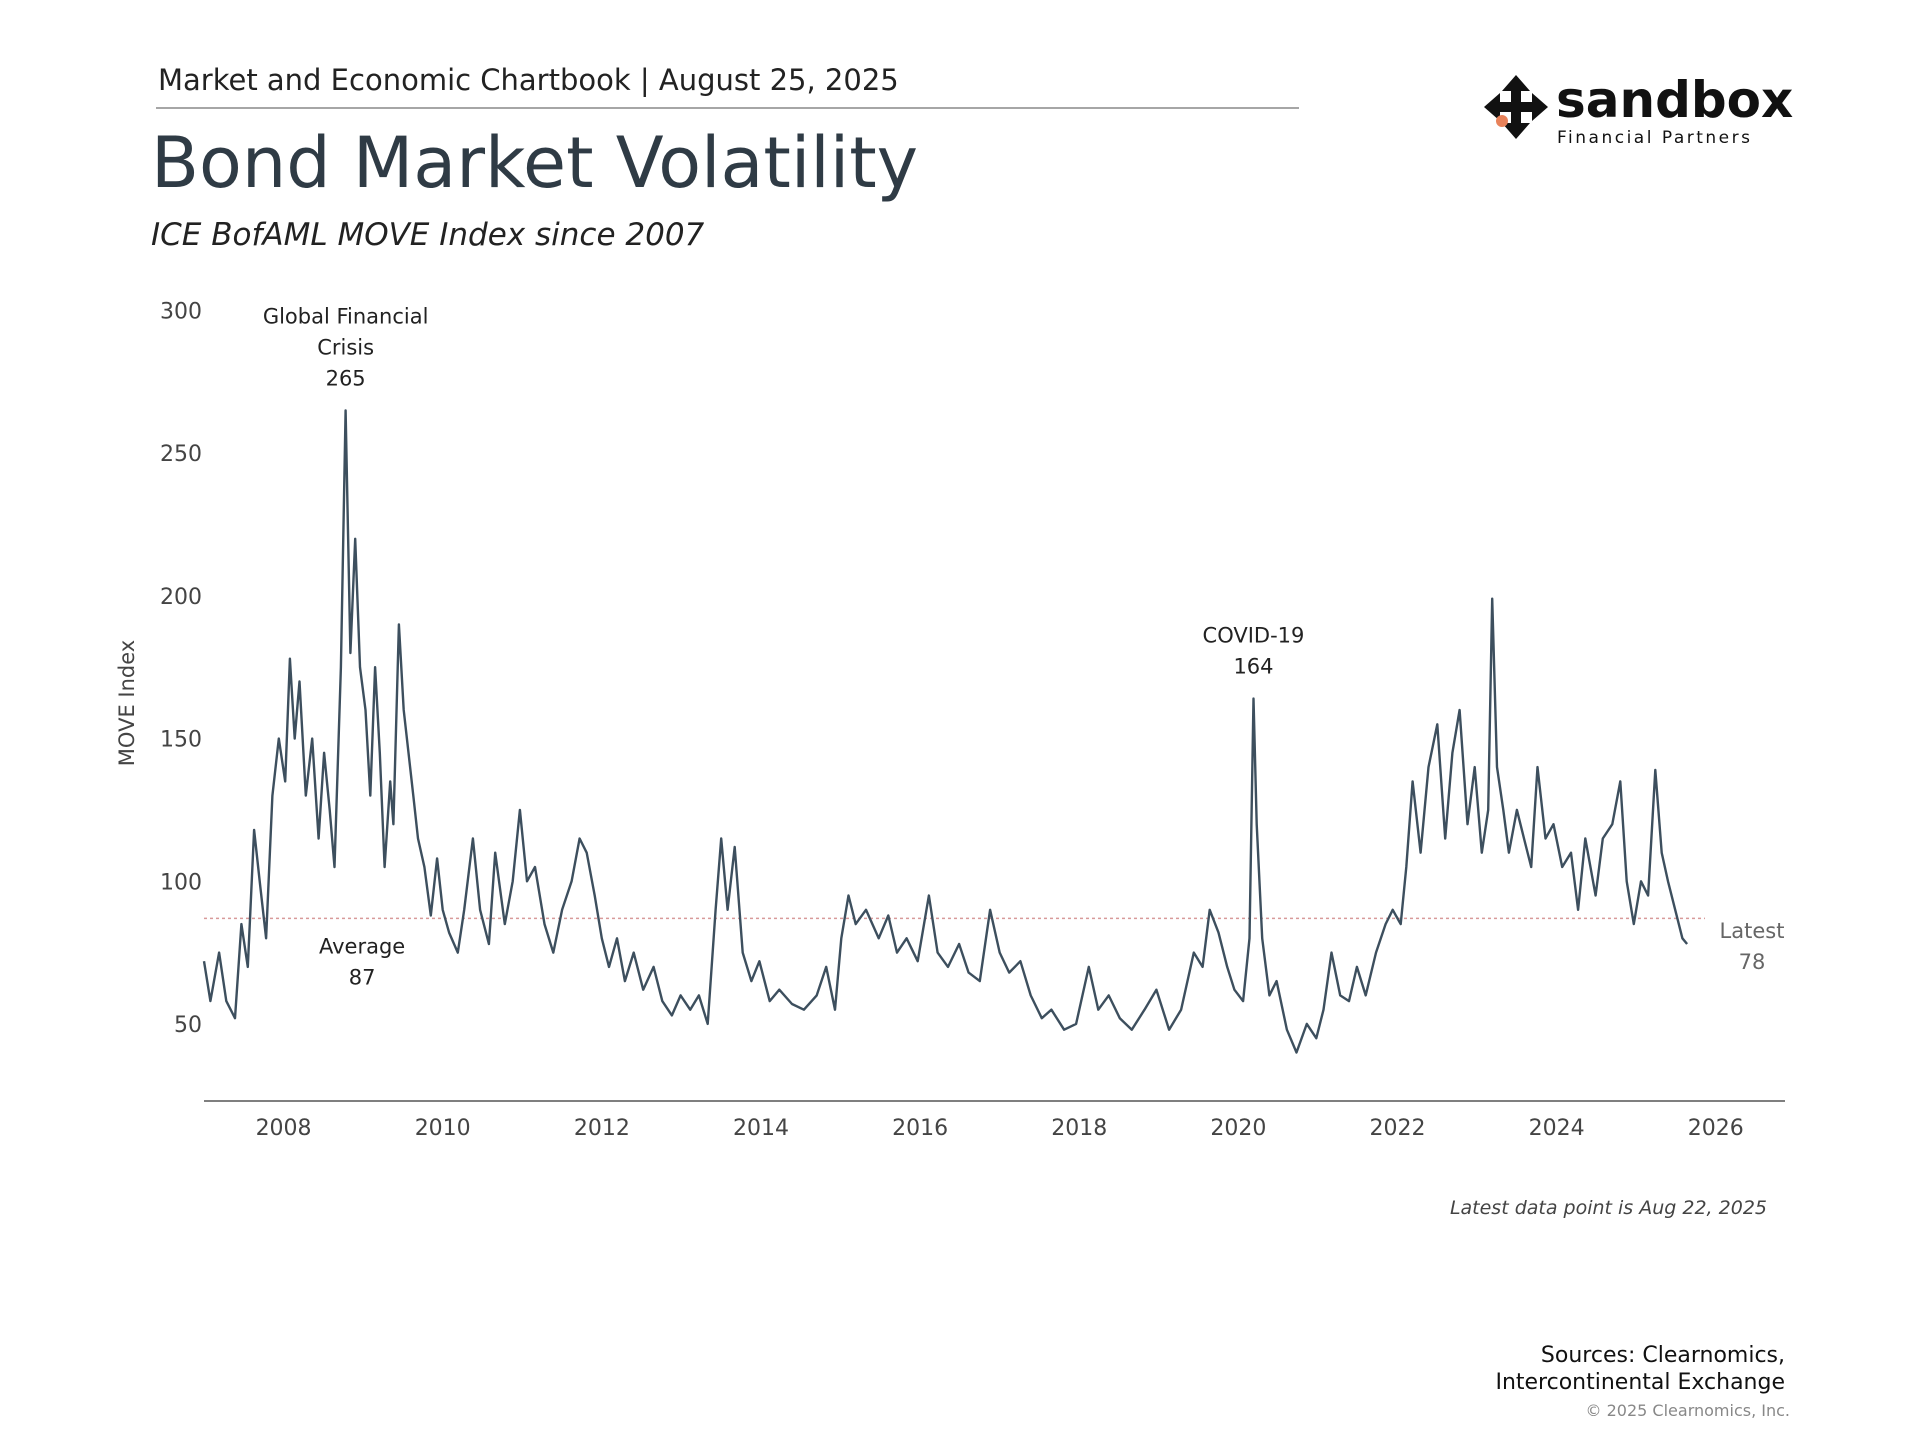 The height and width of the screenshot is (1440, 1920). What do you see at coordinates (1254, 636) in the screenshot?
I see `annotation-text: COVID-19` at bounding box center [1254, 636].